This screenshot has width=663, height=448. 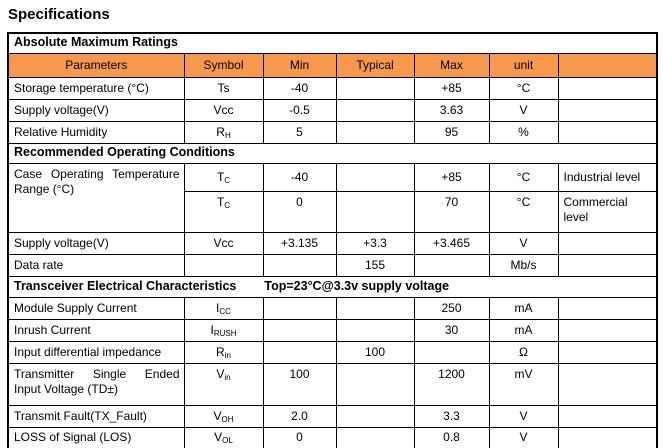 What do you see at coordinates (227, 355) in the screenshot?
I see `symbol-subscript: in` at bounding box center [227, 355].